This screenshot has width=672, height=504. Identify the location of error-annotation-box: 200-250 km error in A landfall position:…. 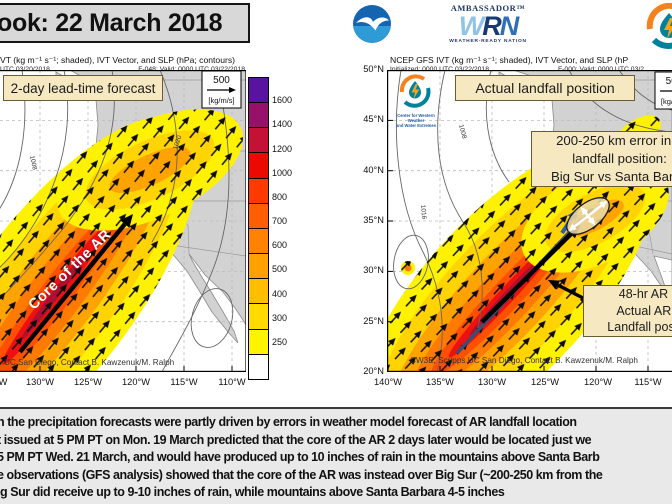
(601, 159).